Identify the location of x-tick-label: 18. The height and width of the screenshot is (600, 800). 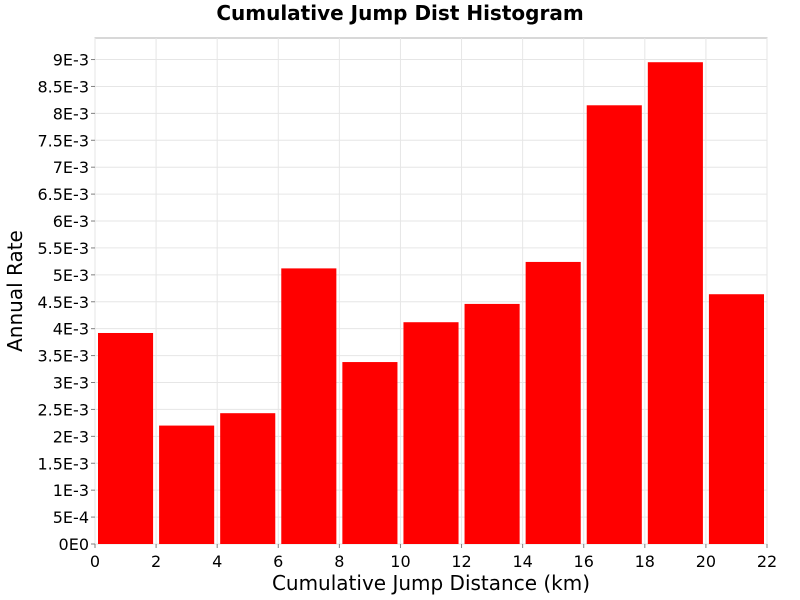
(645, 561).